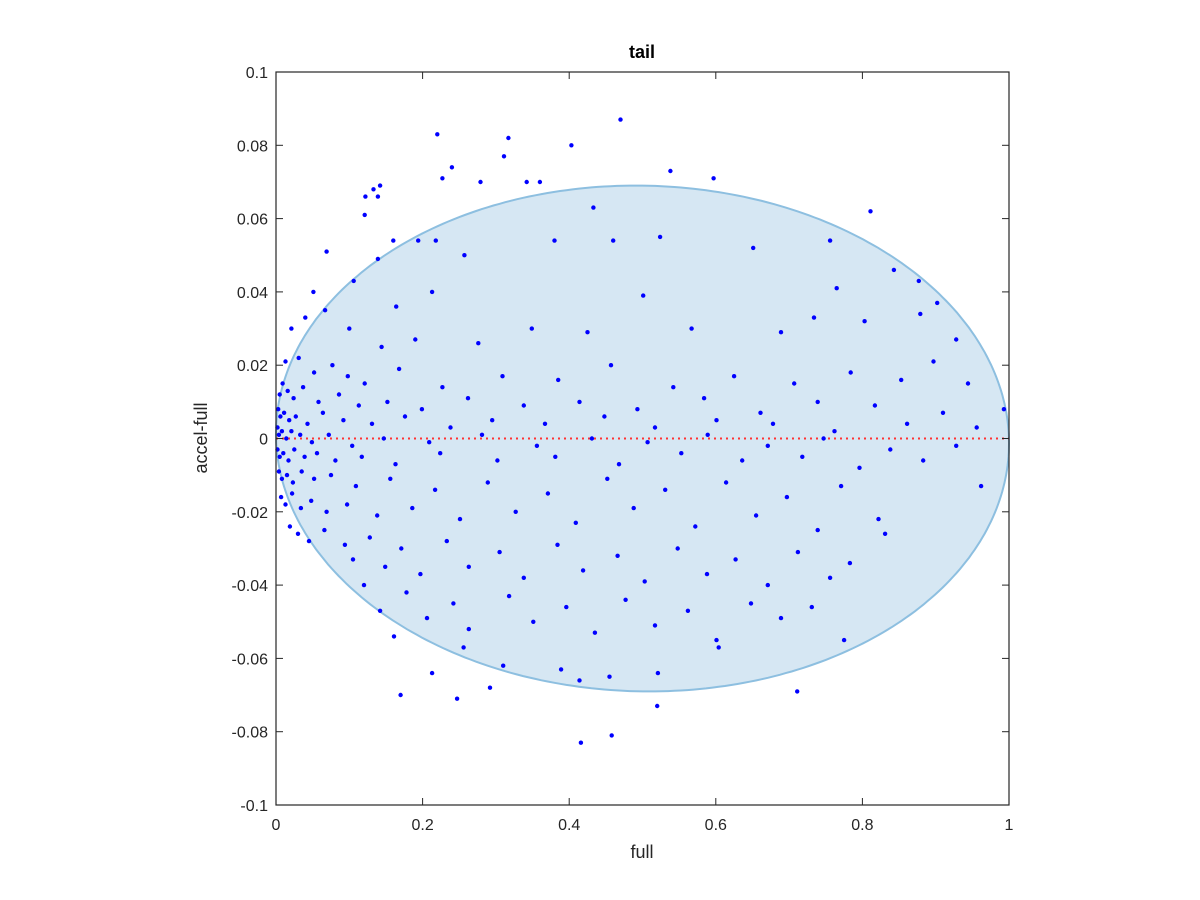 This screenshot has height=900, width=1200. Describe the element at coordinates (250, 586) in the screenshot. I see `y-tick-label: -0.04` at that location.